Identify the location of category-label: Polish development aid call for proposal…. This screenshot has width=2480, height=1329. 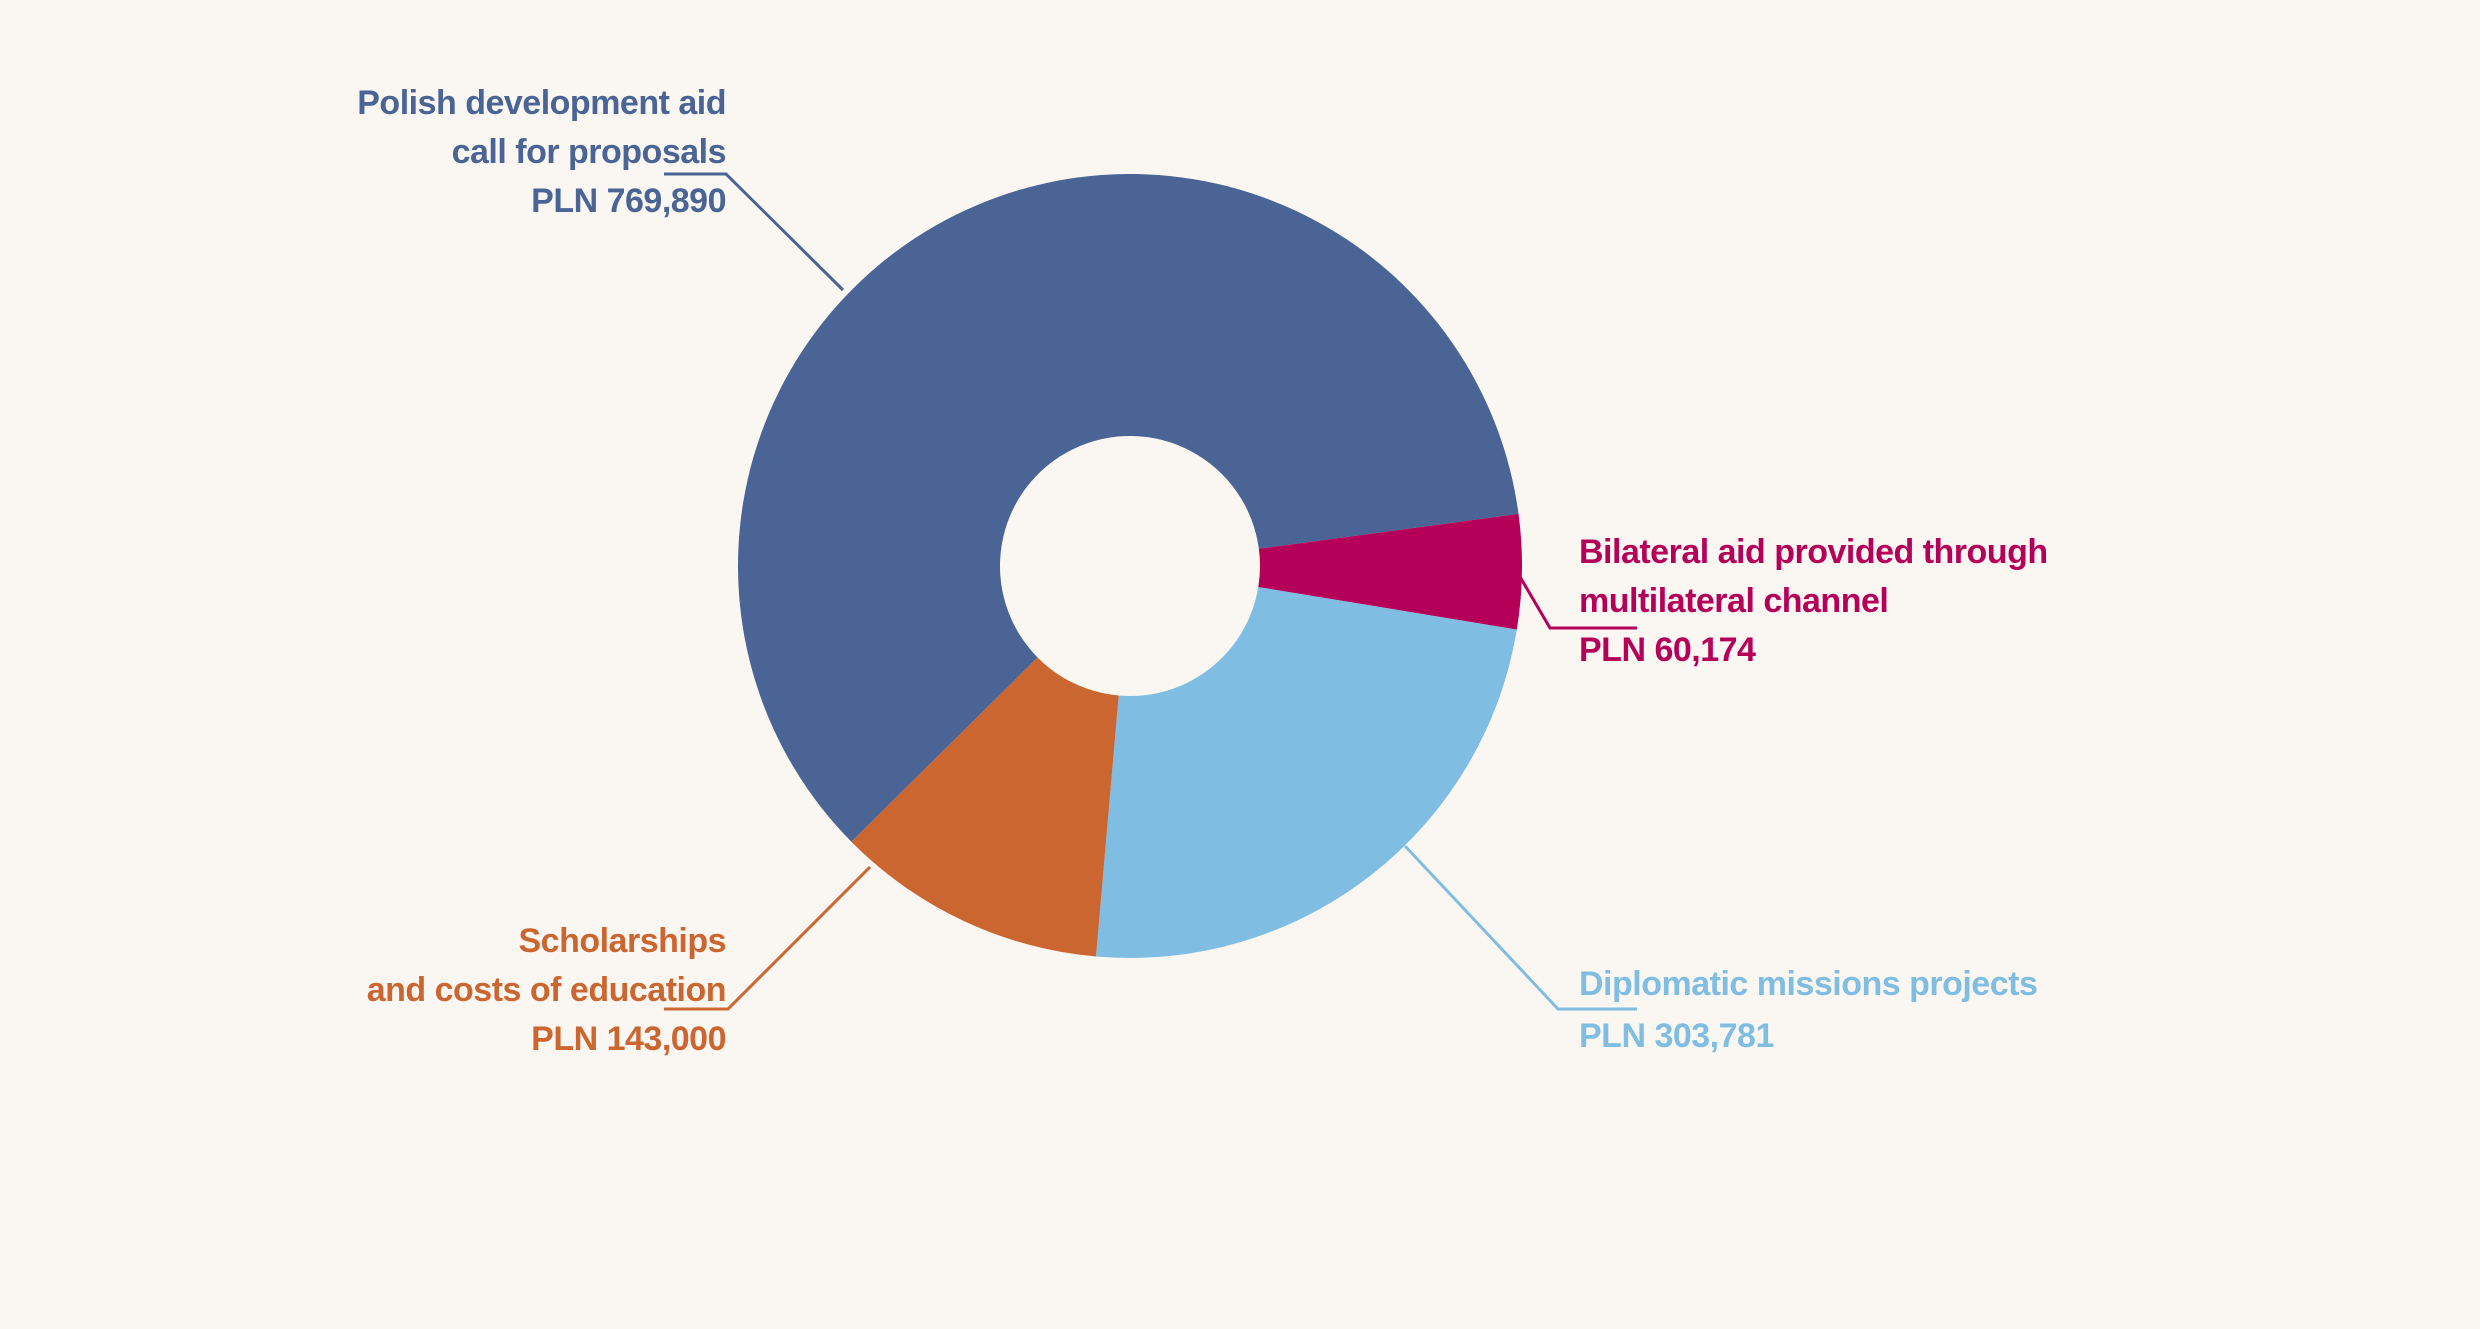
(541, 127).